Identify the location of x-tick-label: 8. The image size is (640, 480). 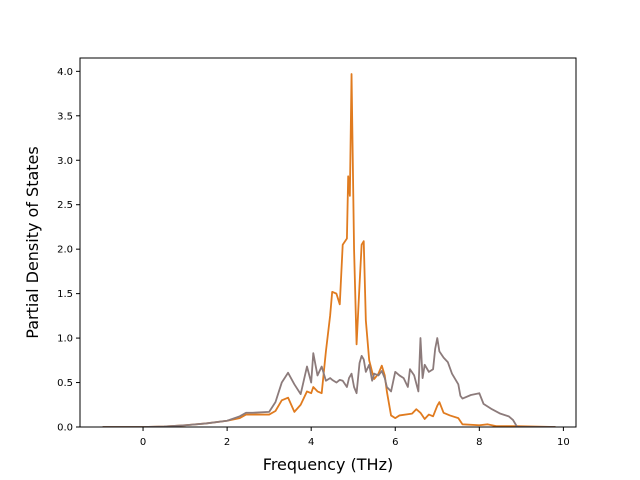
(479, 442).